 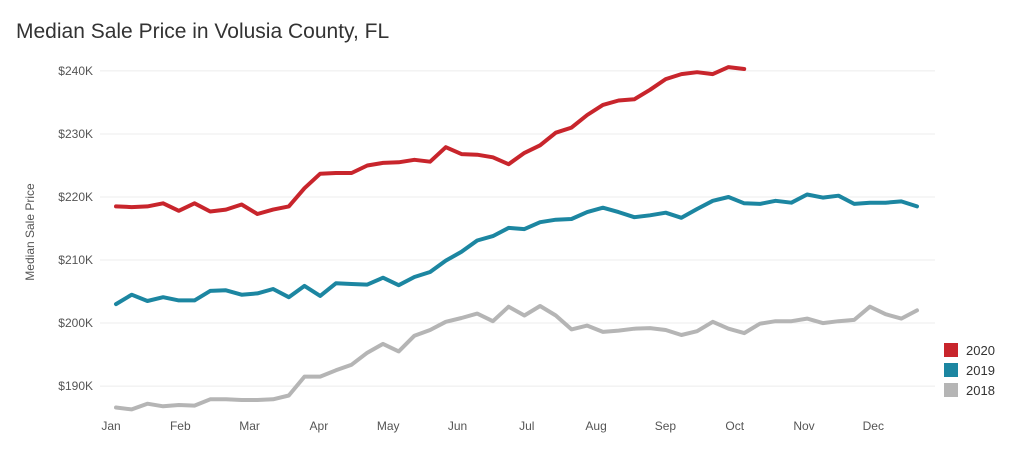 What do you see at coordinates (526, 426) in the screenshot?
I see `x-tick-label: Jul` at bounding box center [526, 426].